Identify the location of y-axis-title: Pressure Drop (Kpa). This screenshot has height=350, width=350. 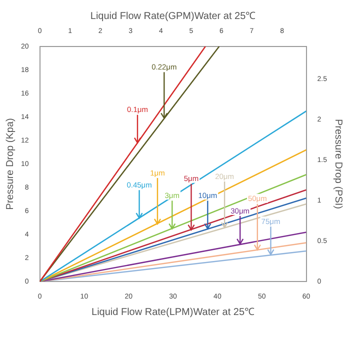
(10, 164).